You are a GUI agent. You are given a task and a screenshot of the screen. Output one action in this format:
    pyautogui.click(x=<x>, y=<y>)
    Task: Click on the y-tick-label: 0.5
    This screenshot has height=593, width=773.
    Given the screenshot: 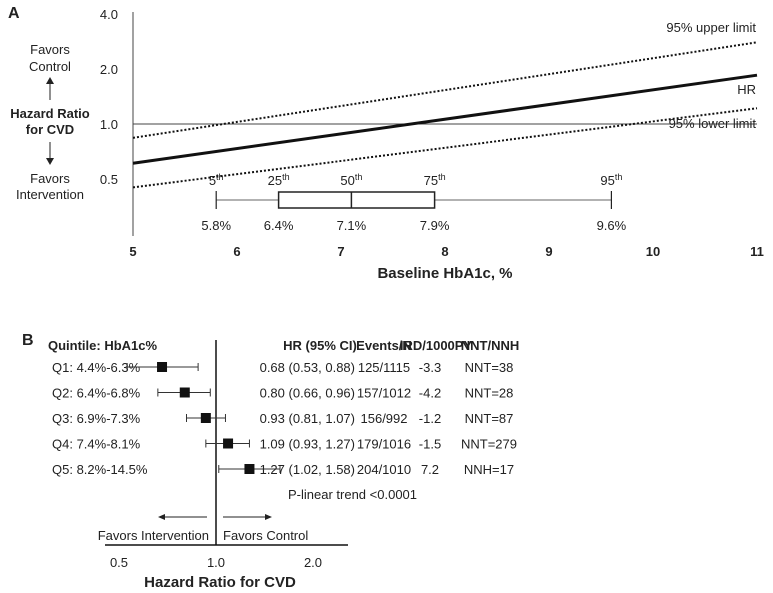 What is the action you would take?
    pyautogui.click(x=109, y=179)
    